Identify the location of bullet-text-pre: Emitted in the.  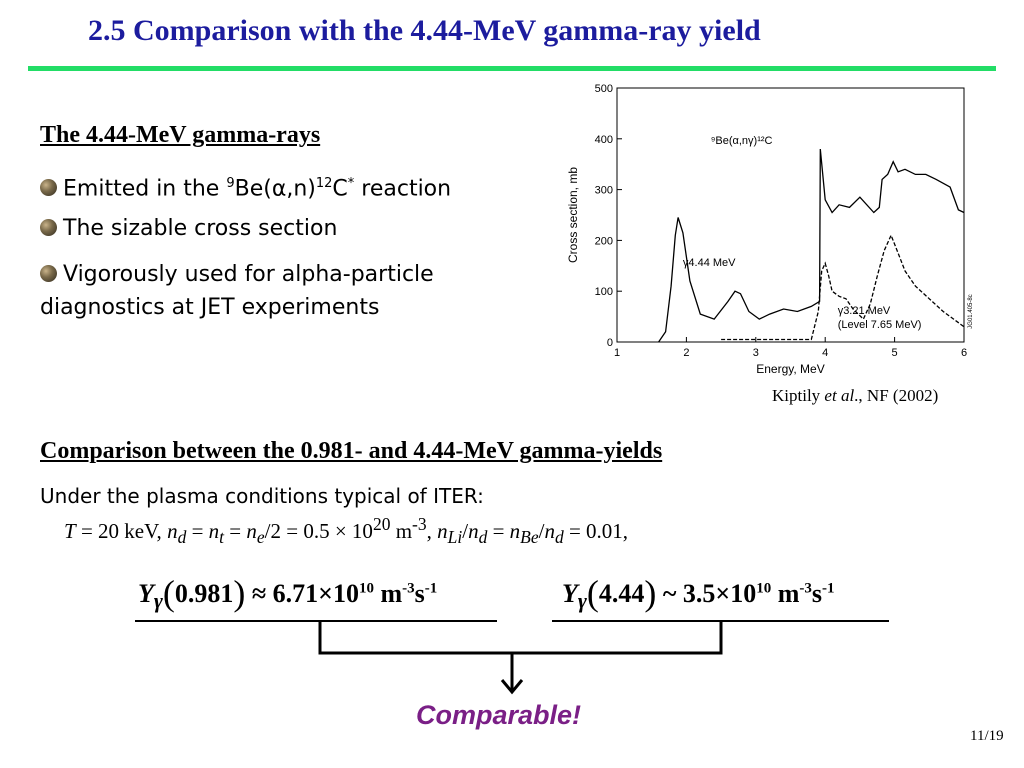
(145, 189).